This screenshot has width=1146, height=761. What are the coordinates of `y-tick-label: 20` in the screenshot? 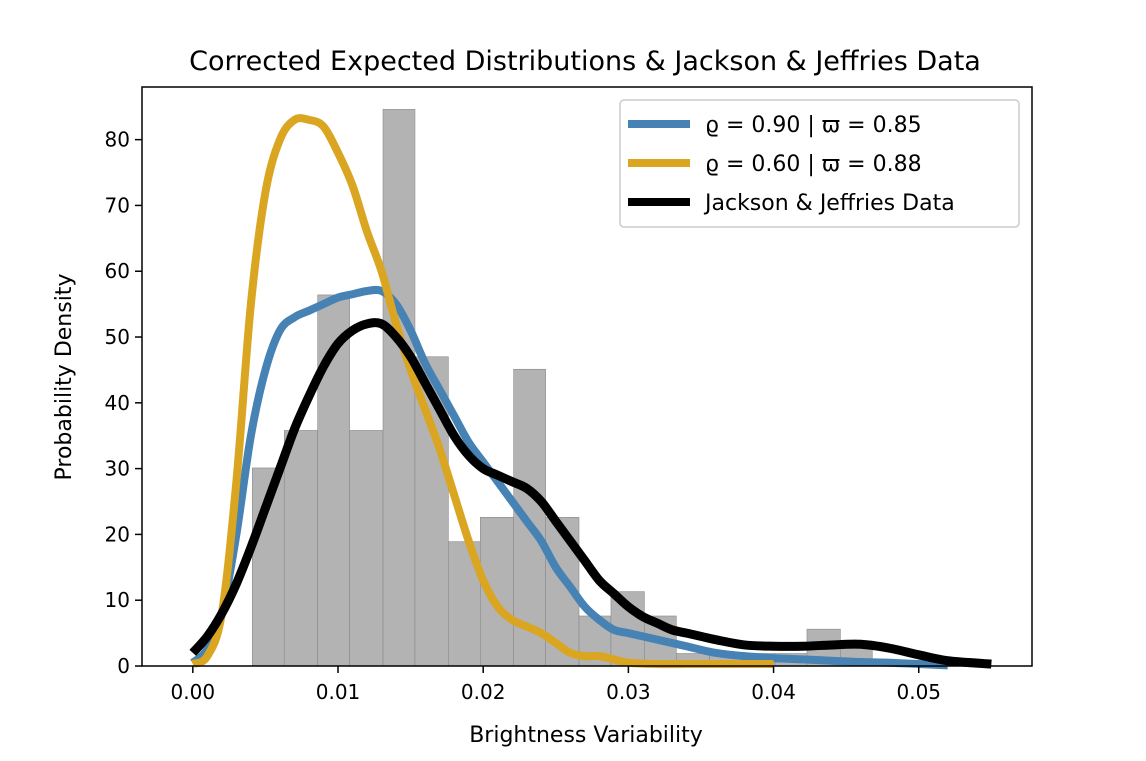 It's located at (117, 534).